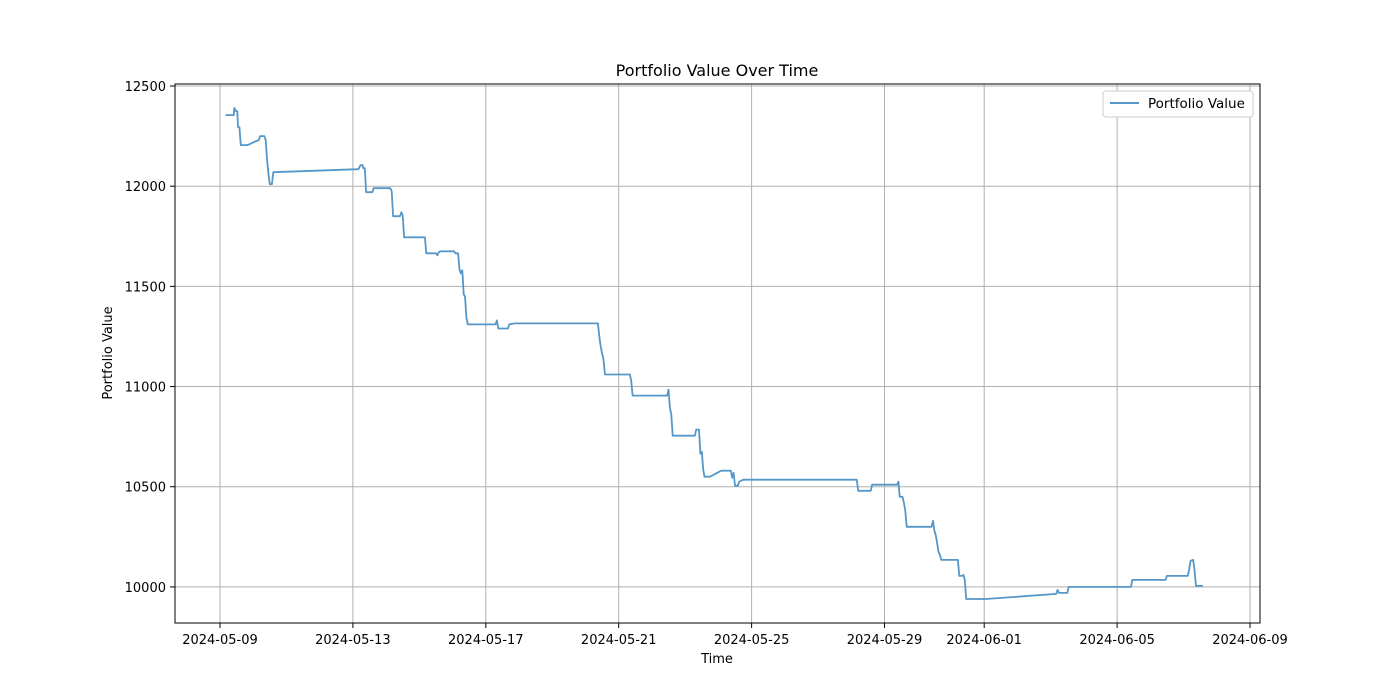 This screenshot has width=1400, height=700. What do you see at coordinates (145, 187) in the screenshot?
I see `y-tick-label: 12000` at bounding box center [145, 187].